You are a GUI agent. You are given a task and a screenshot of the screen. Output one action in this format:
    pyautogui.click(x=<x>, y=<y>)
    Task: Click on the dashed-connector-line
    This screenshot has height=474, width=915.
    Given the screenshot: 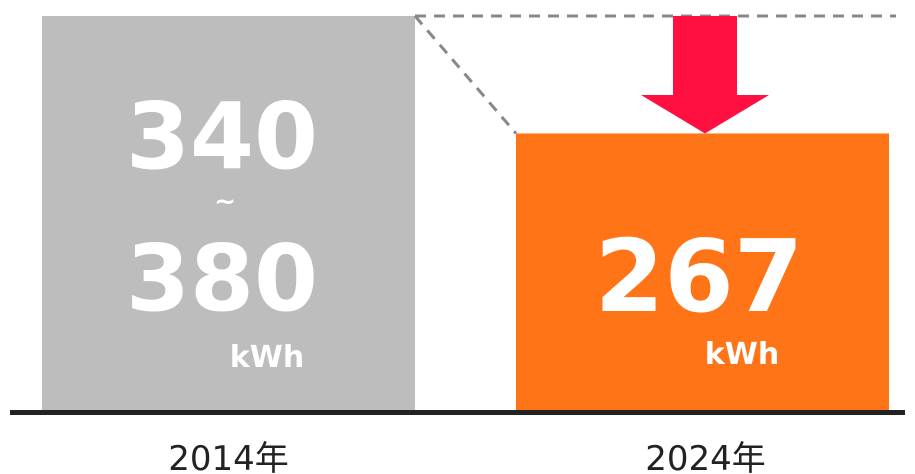 What is the action you would take?
    pyautogui.click(x=465, y=75)
    